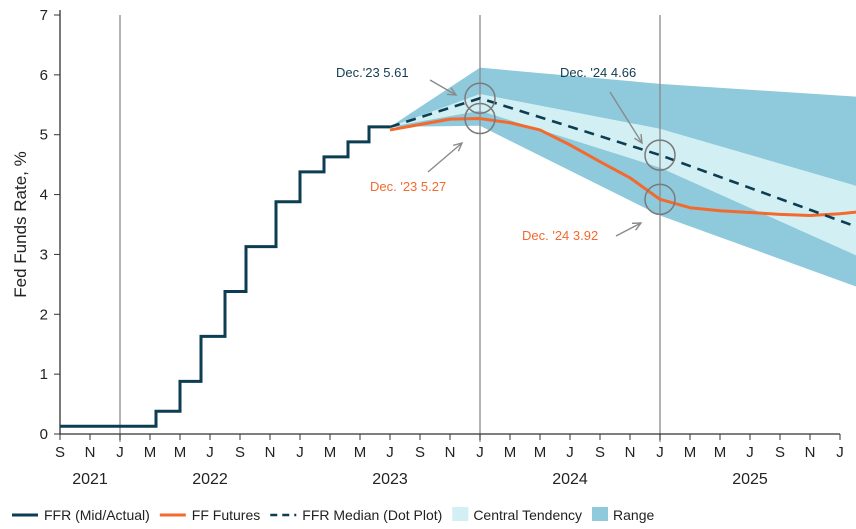  I want to click on annotation-label: Dec. '23 5.27, so click(408, 186).